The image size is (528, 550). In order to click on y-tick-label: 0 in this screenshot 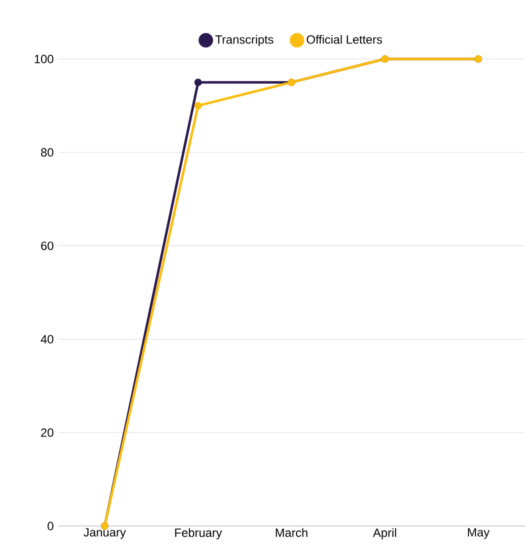, I will do `click(51, 526)`.